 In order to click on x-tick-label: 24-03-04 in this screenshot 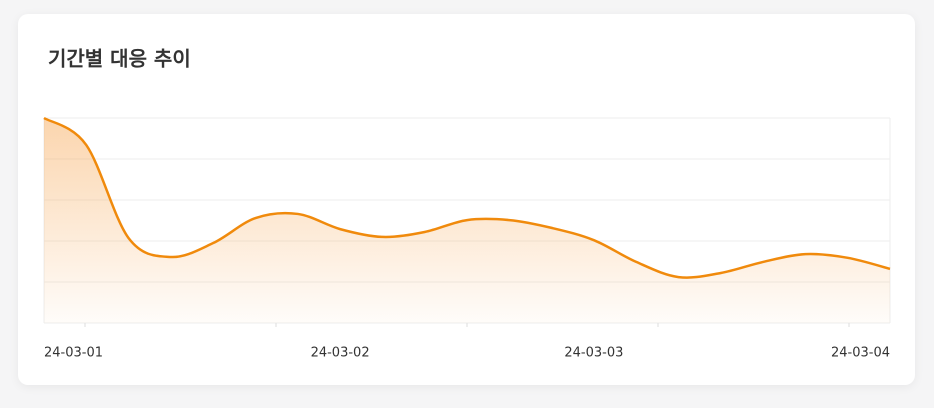, I will do `click(860, 353)`.